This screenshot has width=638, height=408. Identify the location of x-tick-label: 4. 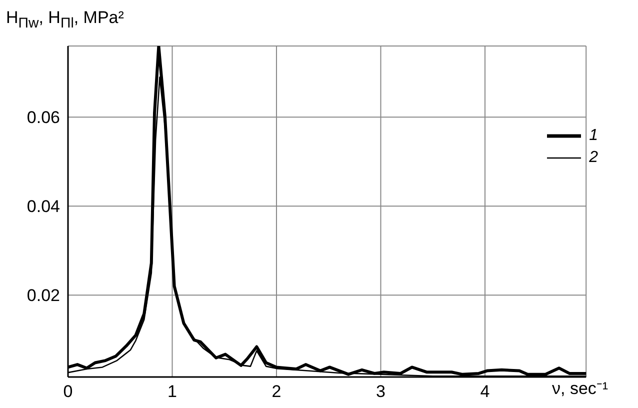
(485, 392).